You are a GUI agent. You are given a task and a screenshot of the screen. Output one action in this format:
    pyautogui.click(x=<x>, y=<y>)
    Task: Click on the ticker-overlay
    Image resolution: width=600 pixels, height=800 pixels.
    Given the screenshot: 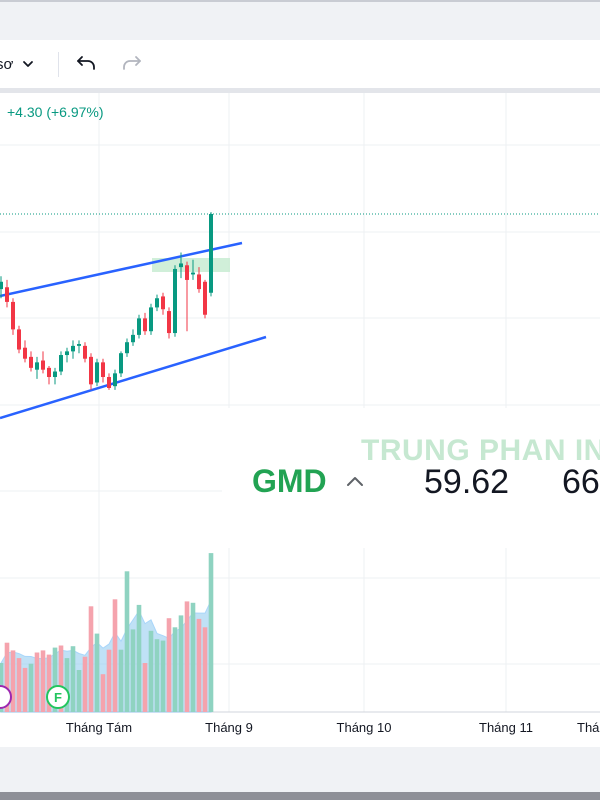 What is the action you would take?
    pyautogui.click(x=411, y=478)
    